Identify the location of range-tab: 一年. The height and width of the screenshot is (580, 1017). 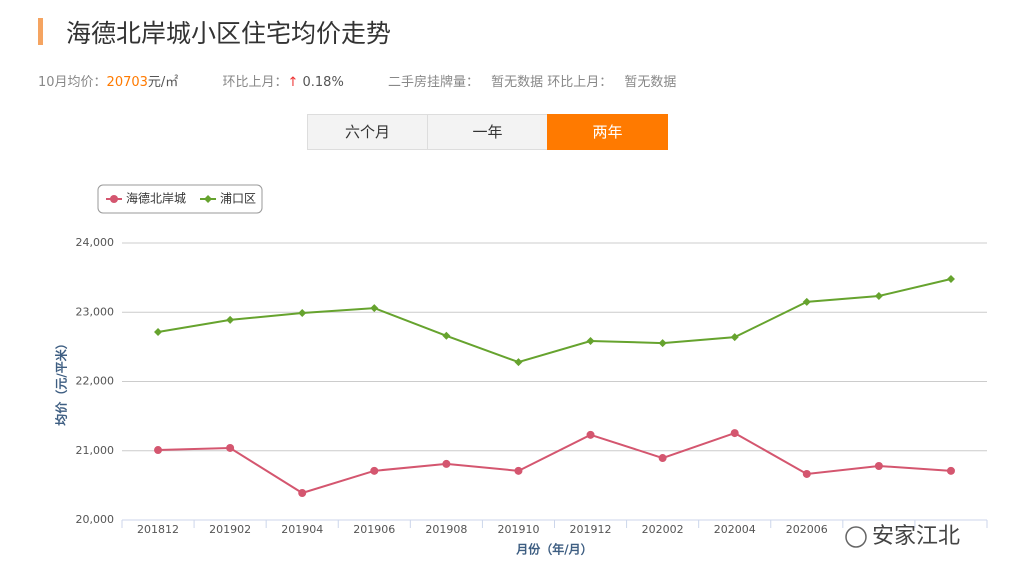
(487, 132).